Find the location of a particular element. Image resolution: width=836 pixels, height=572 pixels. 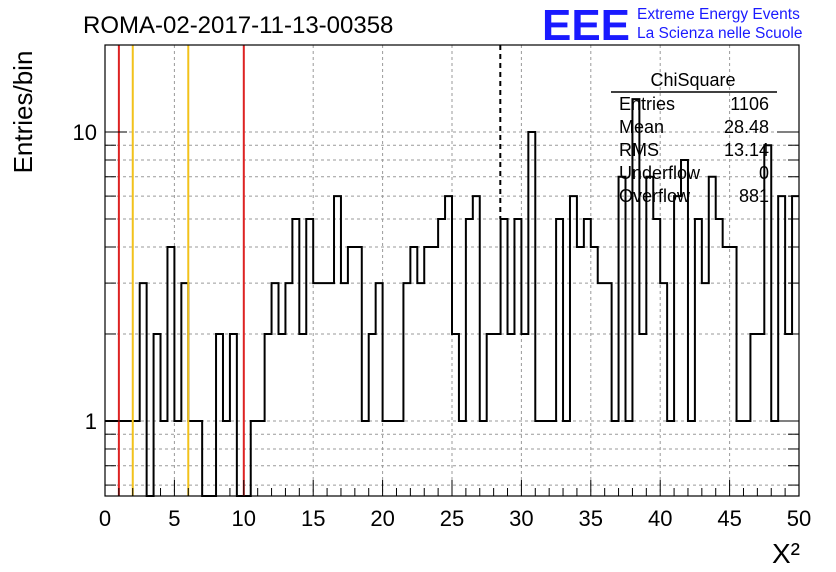

stats-label-rms: RMS is located at coordinates (639, 150).